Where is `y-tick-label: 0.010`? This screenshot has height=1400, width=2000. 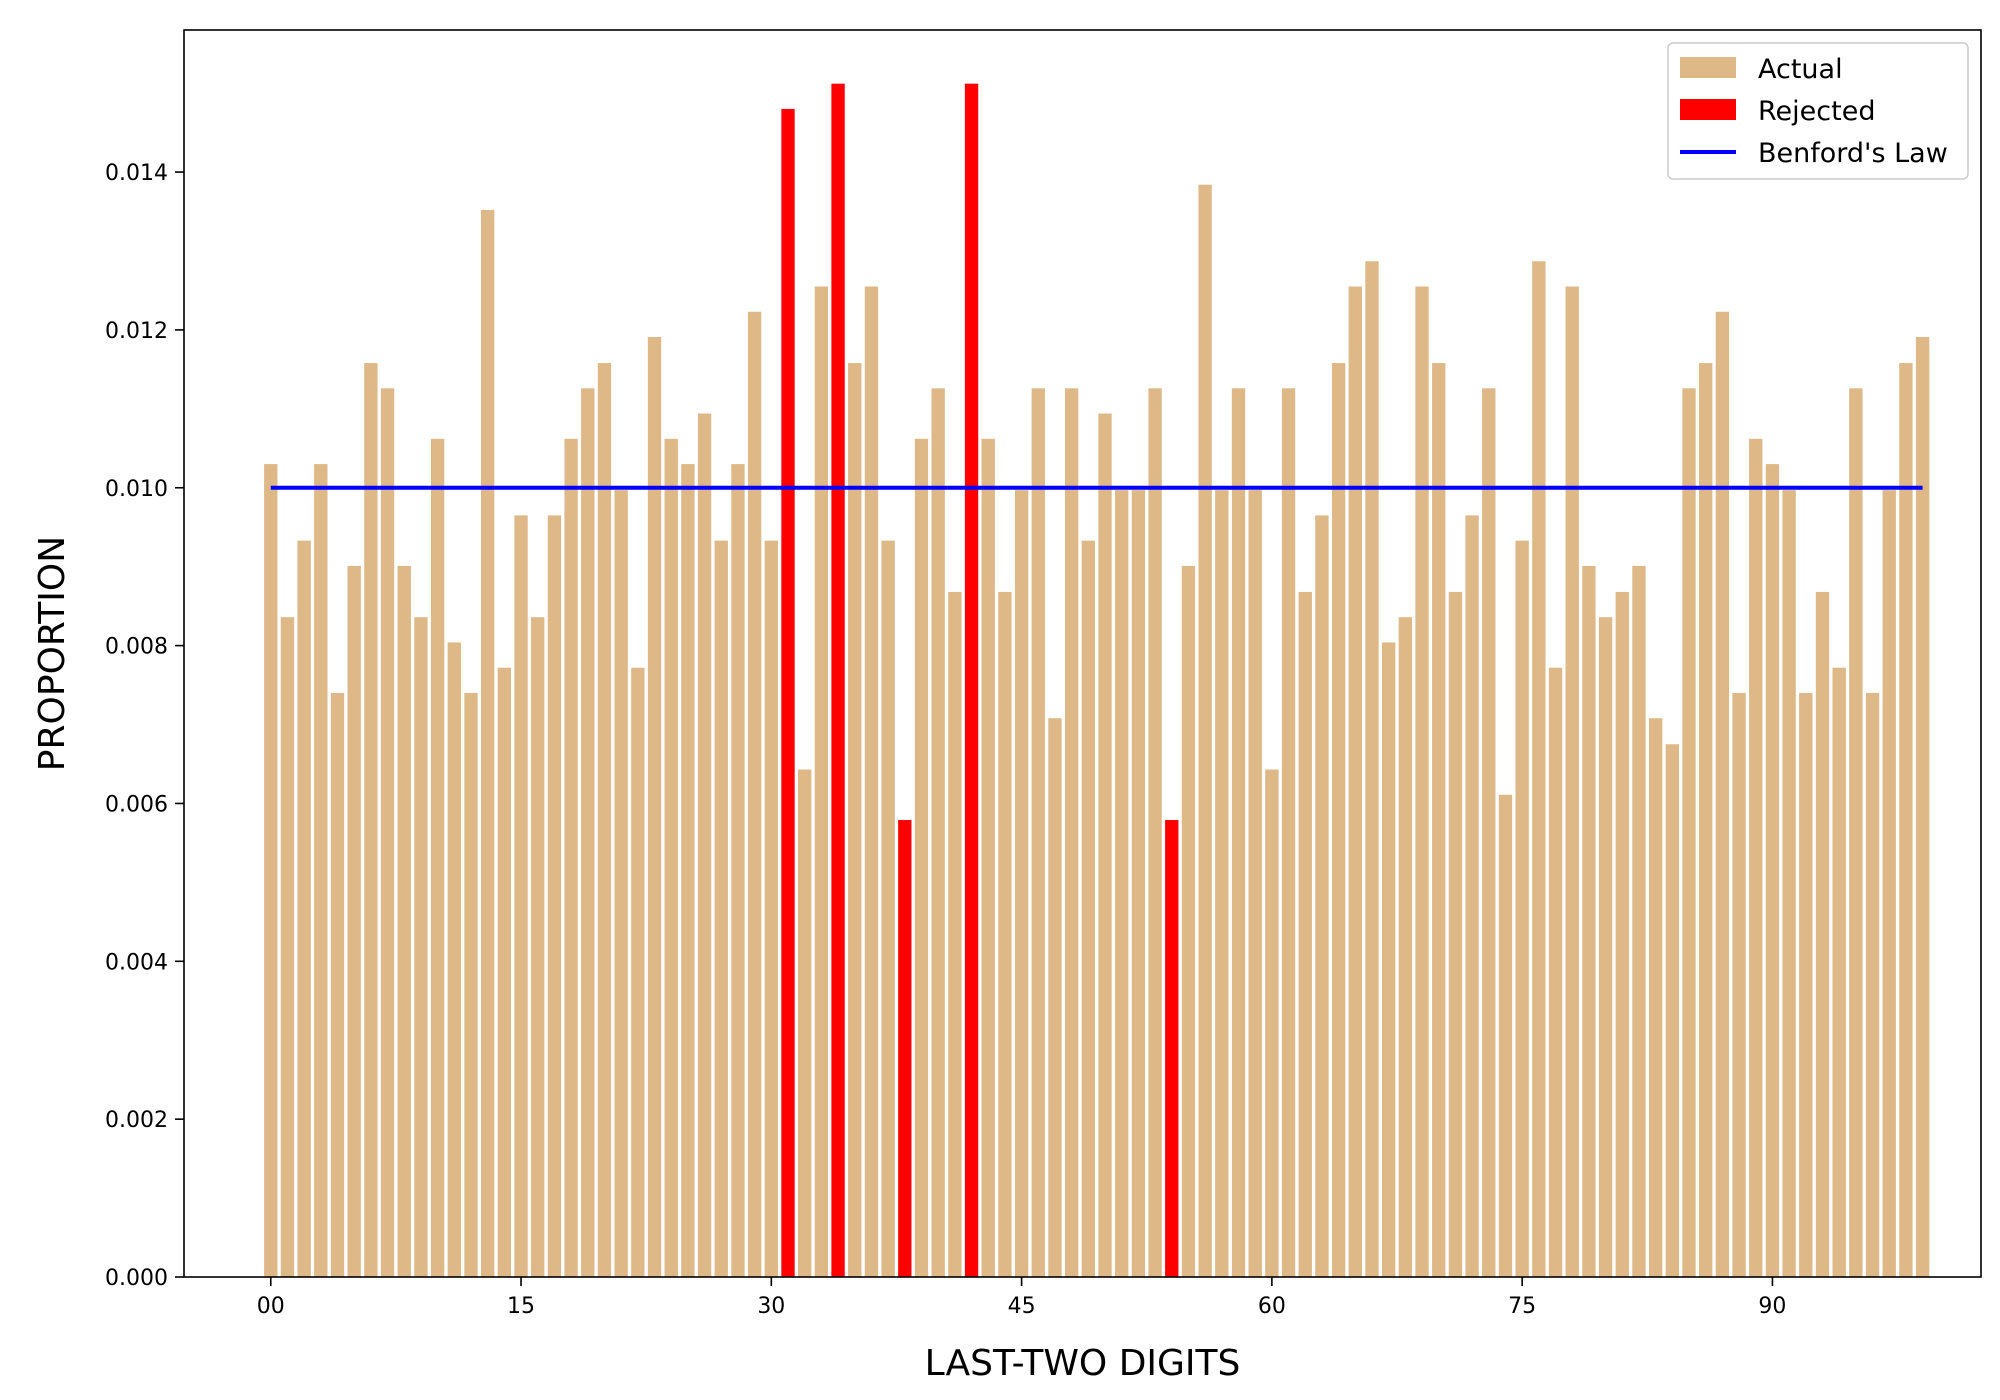
y-tick-label: 0.010 is located at coordinates (136, 489).